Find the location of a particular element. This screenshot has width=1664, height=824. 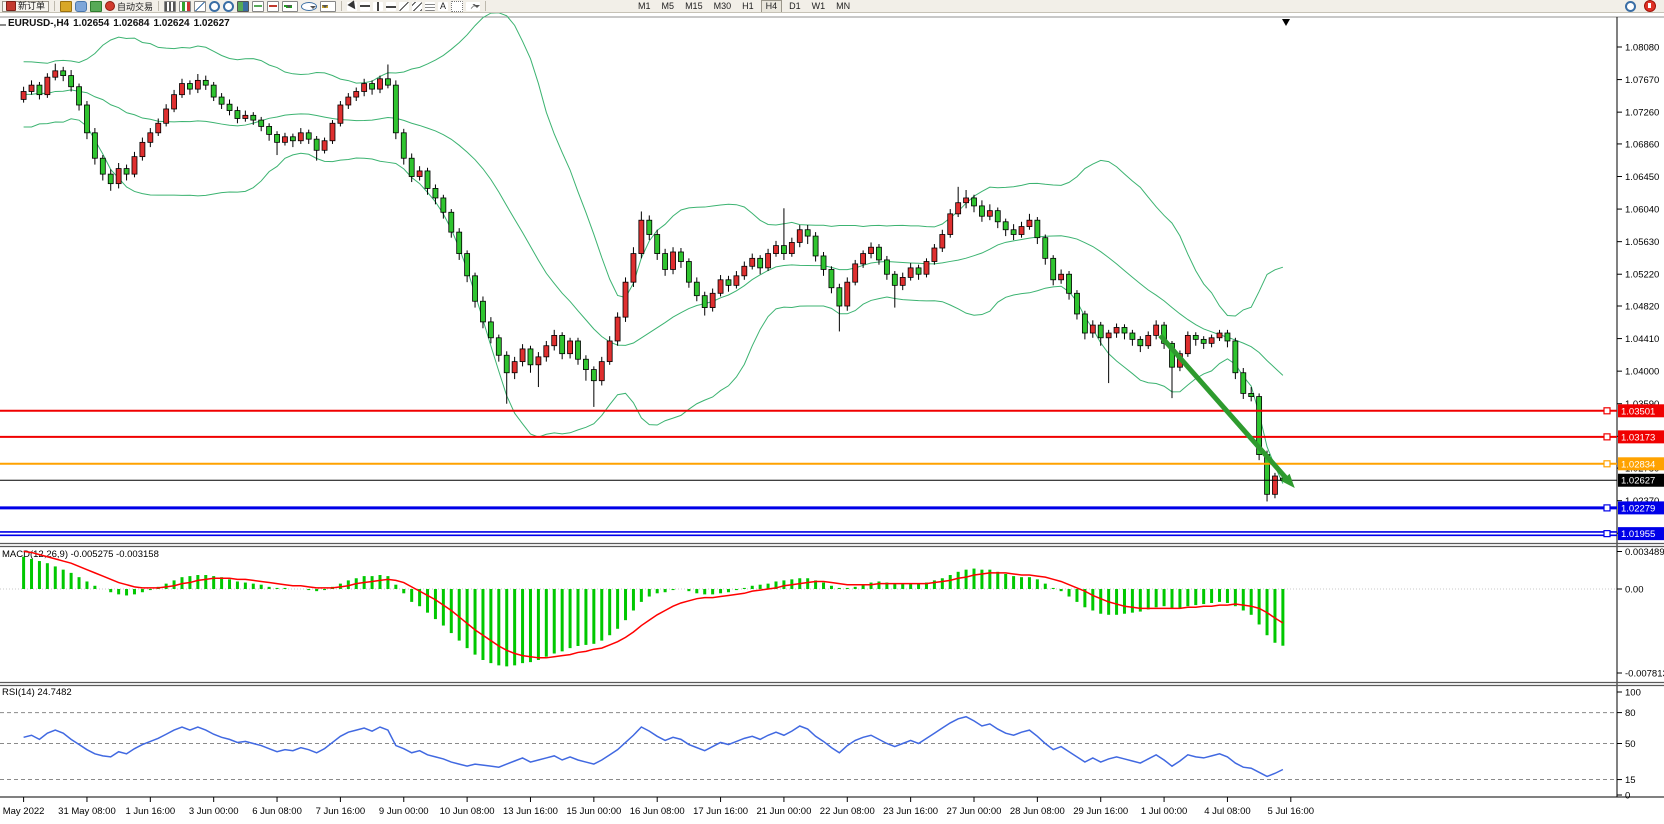

cursor-icon is located at coordinates (352, 6).